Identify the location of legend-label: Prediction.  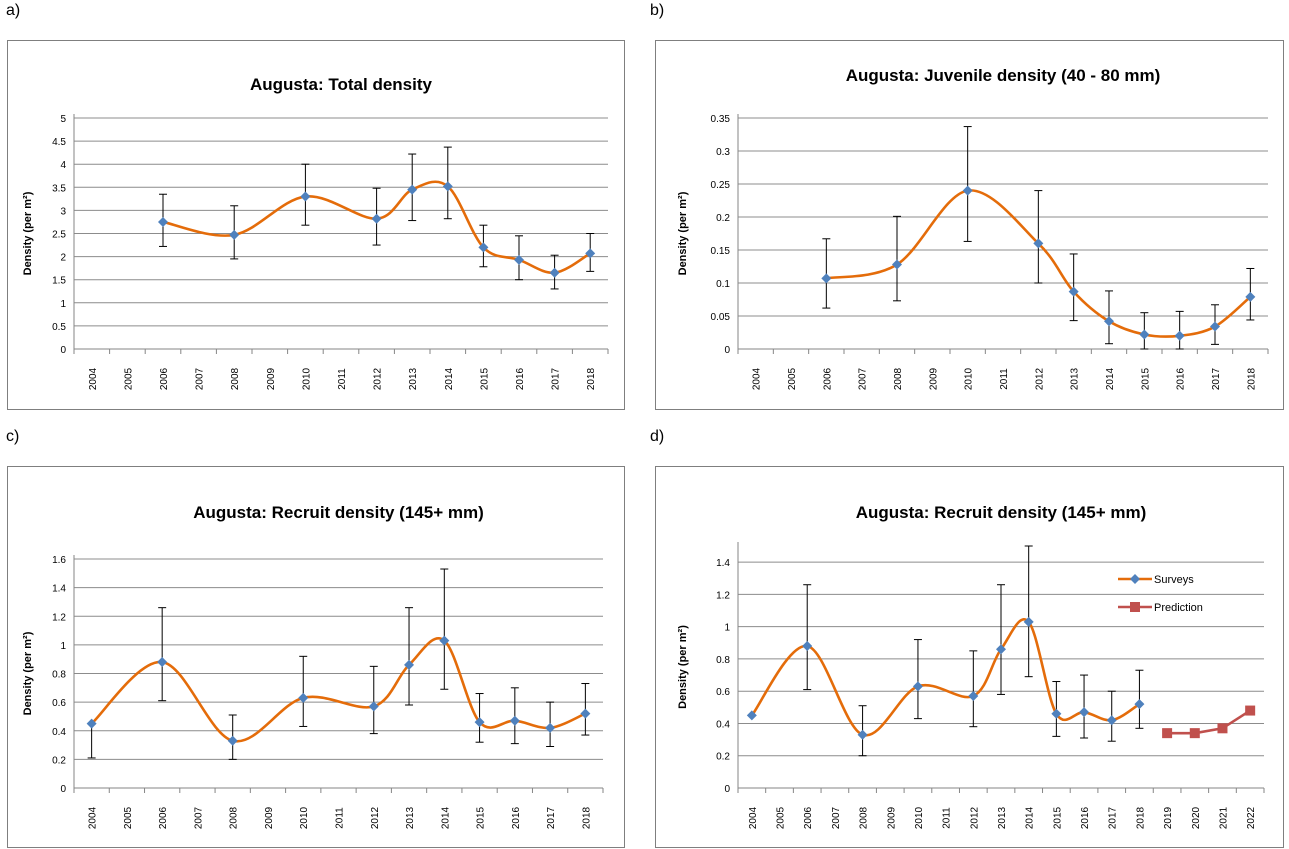
(1178, 608).